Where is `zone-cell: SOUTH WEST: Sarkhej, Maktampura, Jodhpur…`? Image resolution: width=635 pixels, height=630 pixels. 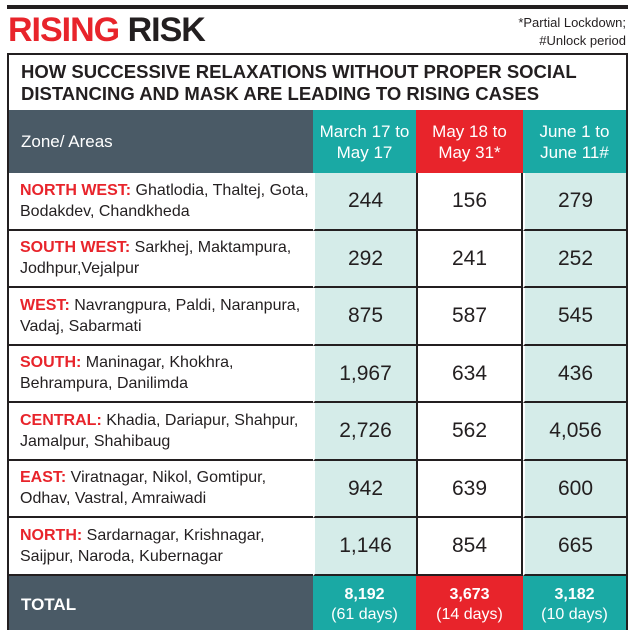
zone-cell: SOUTH WEST: Sarkhej, Maktampura, Jodhpur… is located at coordinates (161, 259).